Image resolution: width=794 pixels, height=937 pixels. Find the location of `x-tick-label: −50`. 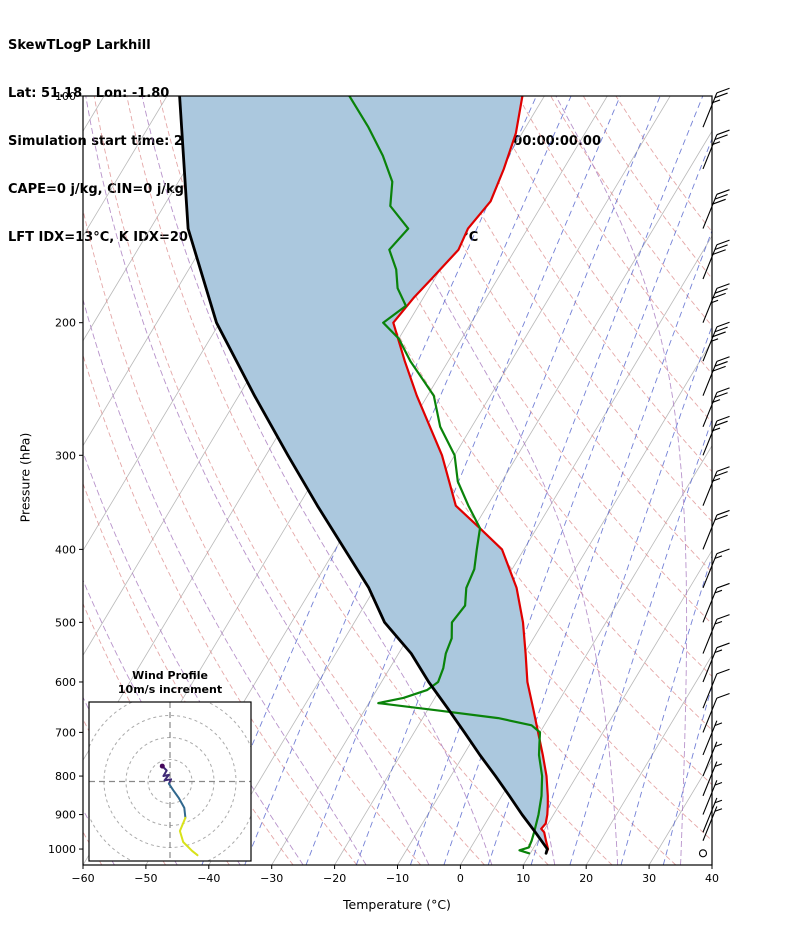

x-tick-label: −50 is located at coordinates (145, 878).